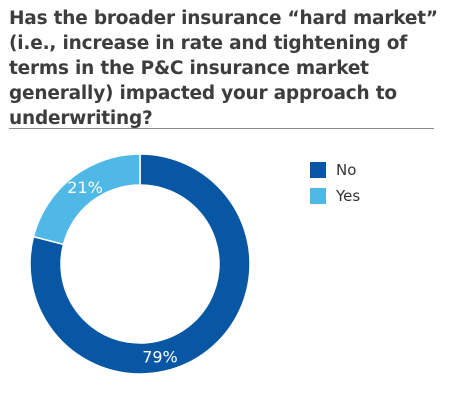 The height and width of the screenshot is (407, 464). Describe the element at coordinates (318, 170) in the screenshot. I see `legend-swatch-no` at that location.